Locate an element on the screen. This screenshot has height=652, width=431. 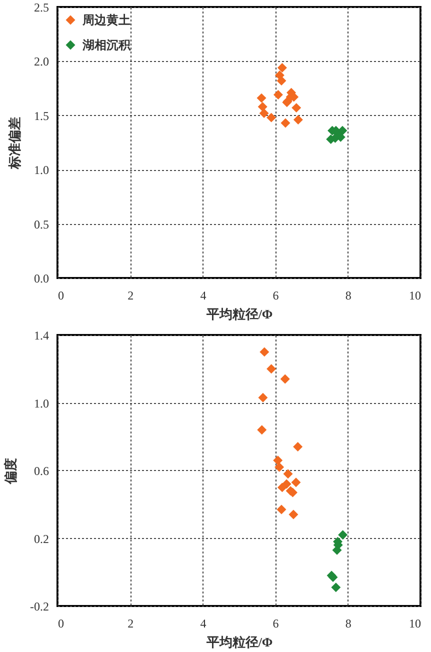
y-tick-label: 1.5 is located at coordinates (41, 115).